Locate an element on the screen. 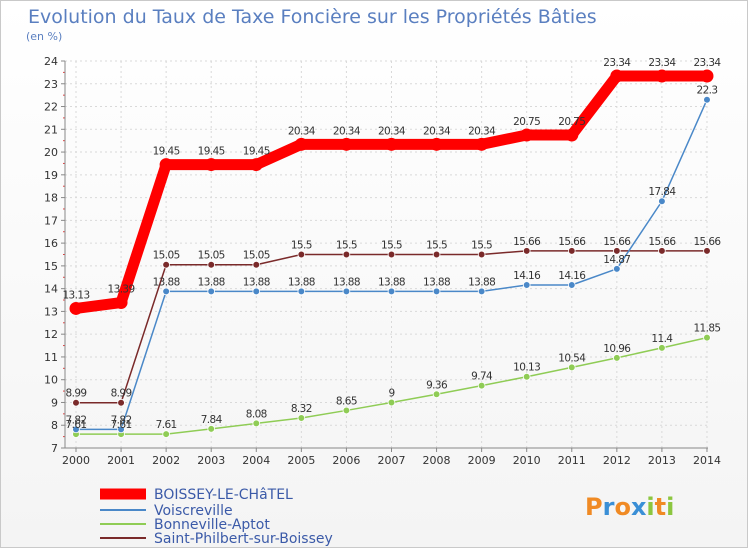 The width and height of the screenshot is (750, 550). x-tick-label: 2003 is located at coordinates (211, 460).